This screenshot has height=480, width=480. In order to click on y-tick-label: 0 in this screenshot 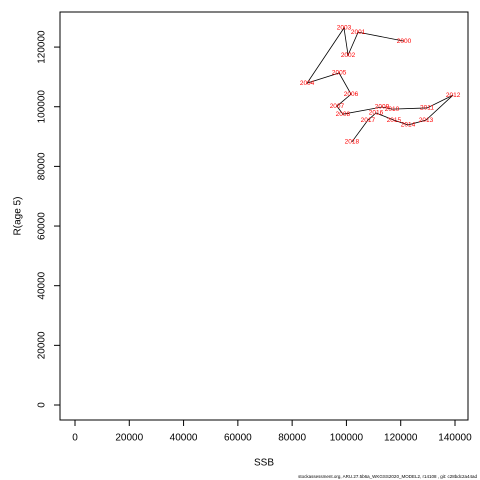, I will do `click(42, 405)`.